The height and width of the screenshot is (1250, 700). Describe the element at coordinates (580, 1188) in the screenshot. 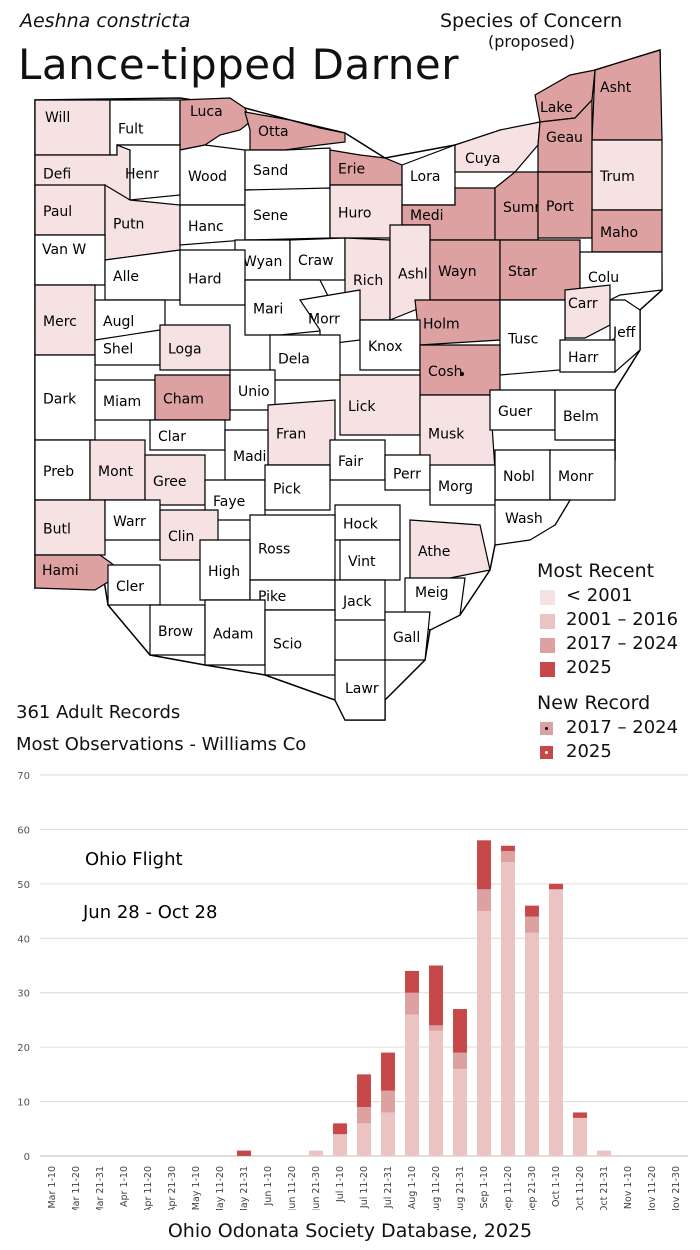

I see `x-tick-label: Oct 11-20` at that location.